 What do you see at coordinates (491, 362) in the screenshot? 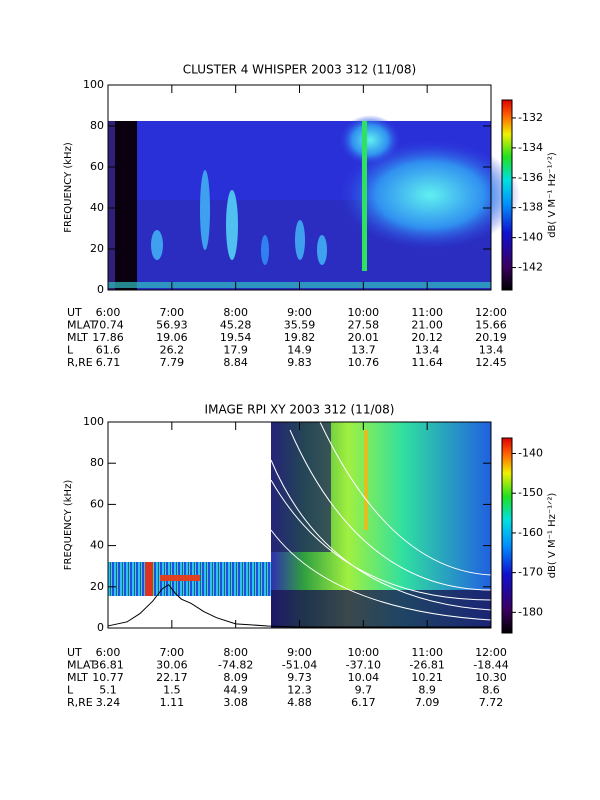
I see `ephemeris-value: 12.45` at bounding box center [491, 362].